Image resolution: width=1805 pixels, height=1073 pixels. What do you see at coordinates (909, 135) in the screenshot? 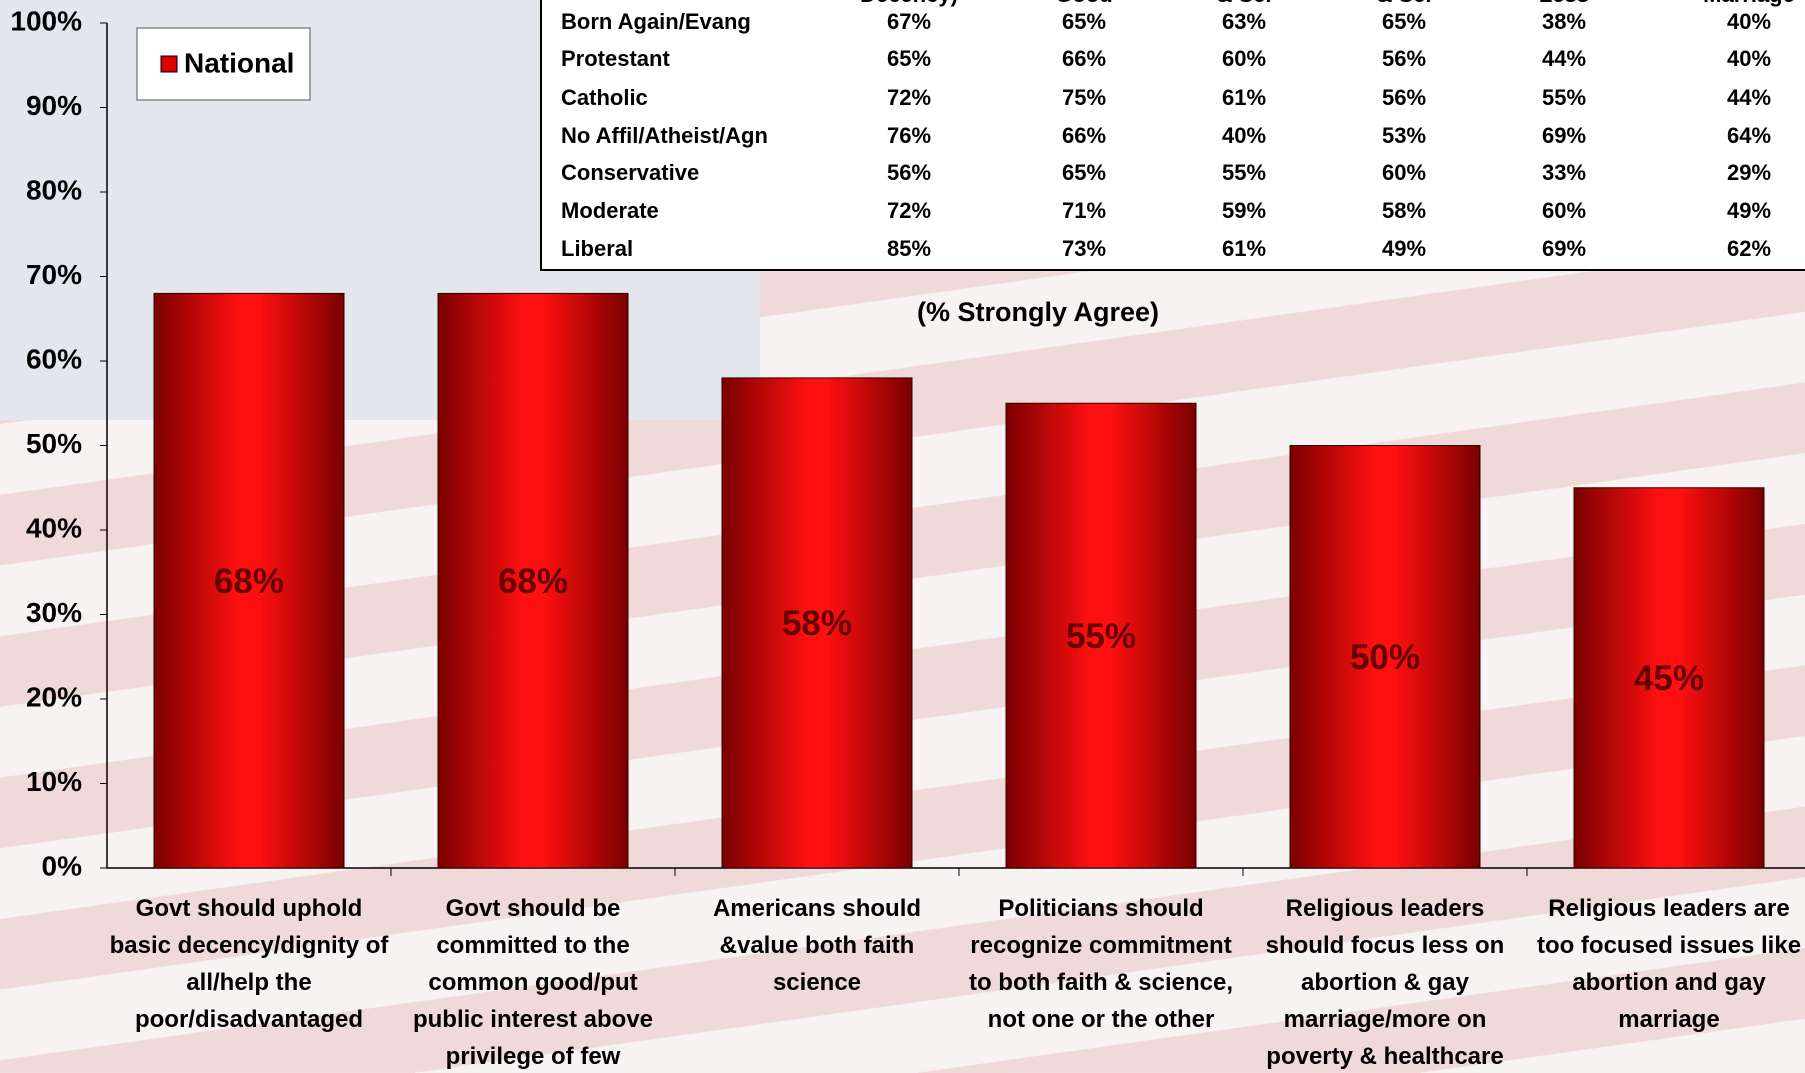
I see `table-cell: 76%` at bounding box center [909, 135].